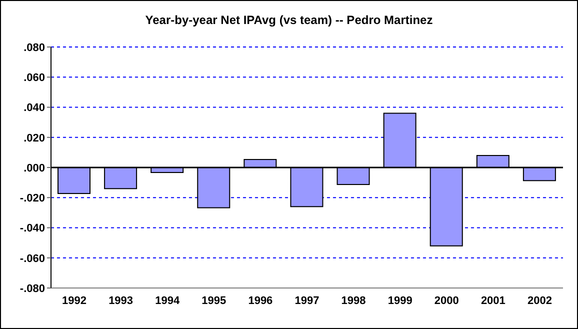 This screenshot has width=578, height=329. What do you see at coordinates (446, 300) in the screenshot?
I see `x-tick-label: 2000` at bounding box center [446, 300].